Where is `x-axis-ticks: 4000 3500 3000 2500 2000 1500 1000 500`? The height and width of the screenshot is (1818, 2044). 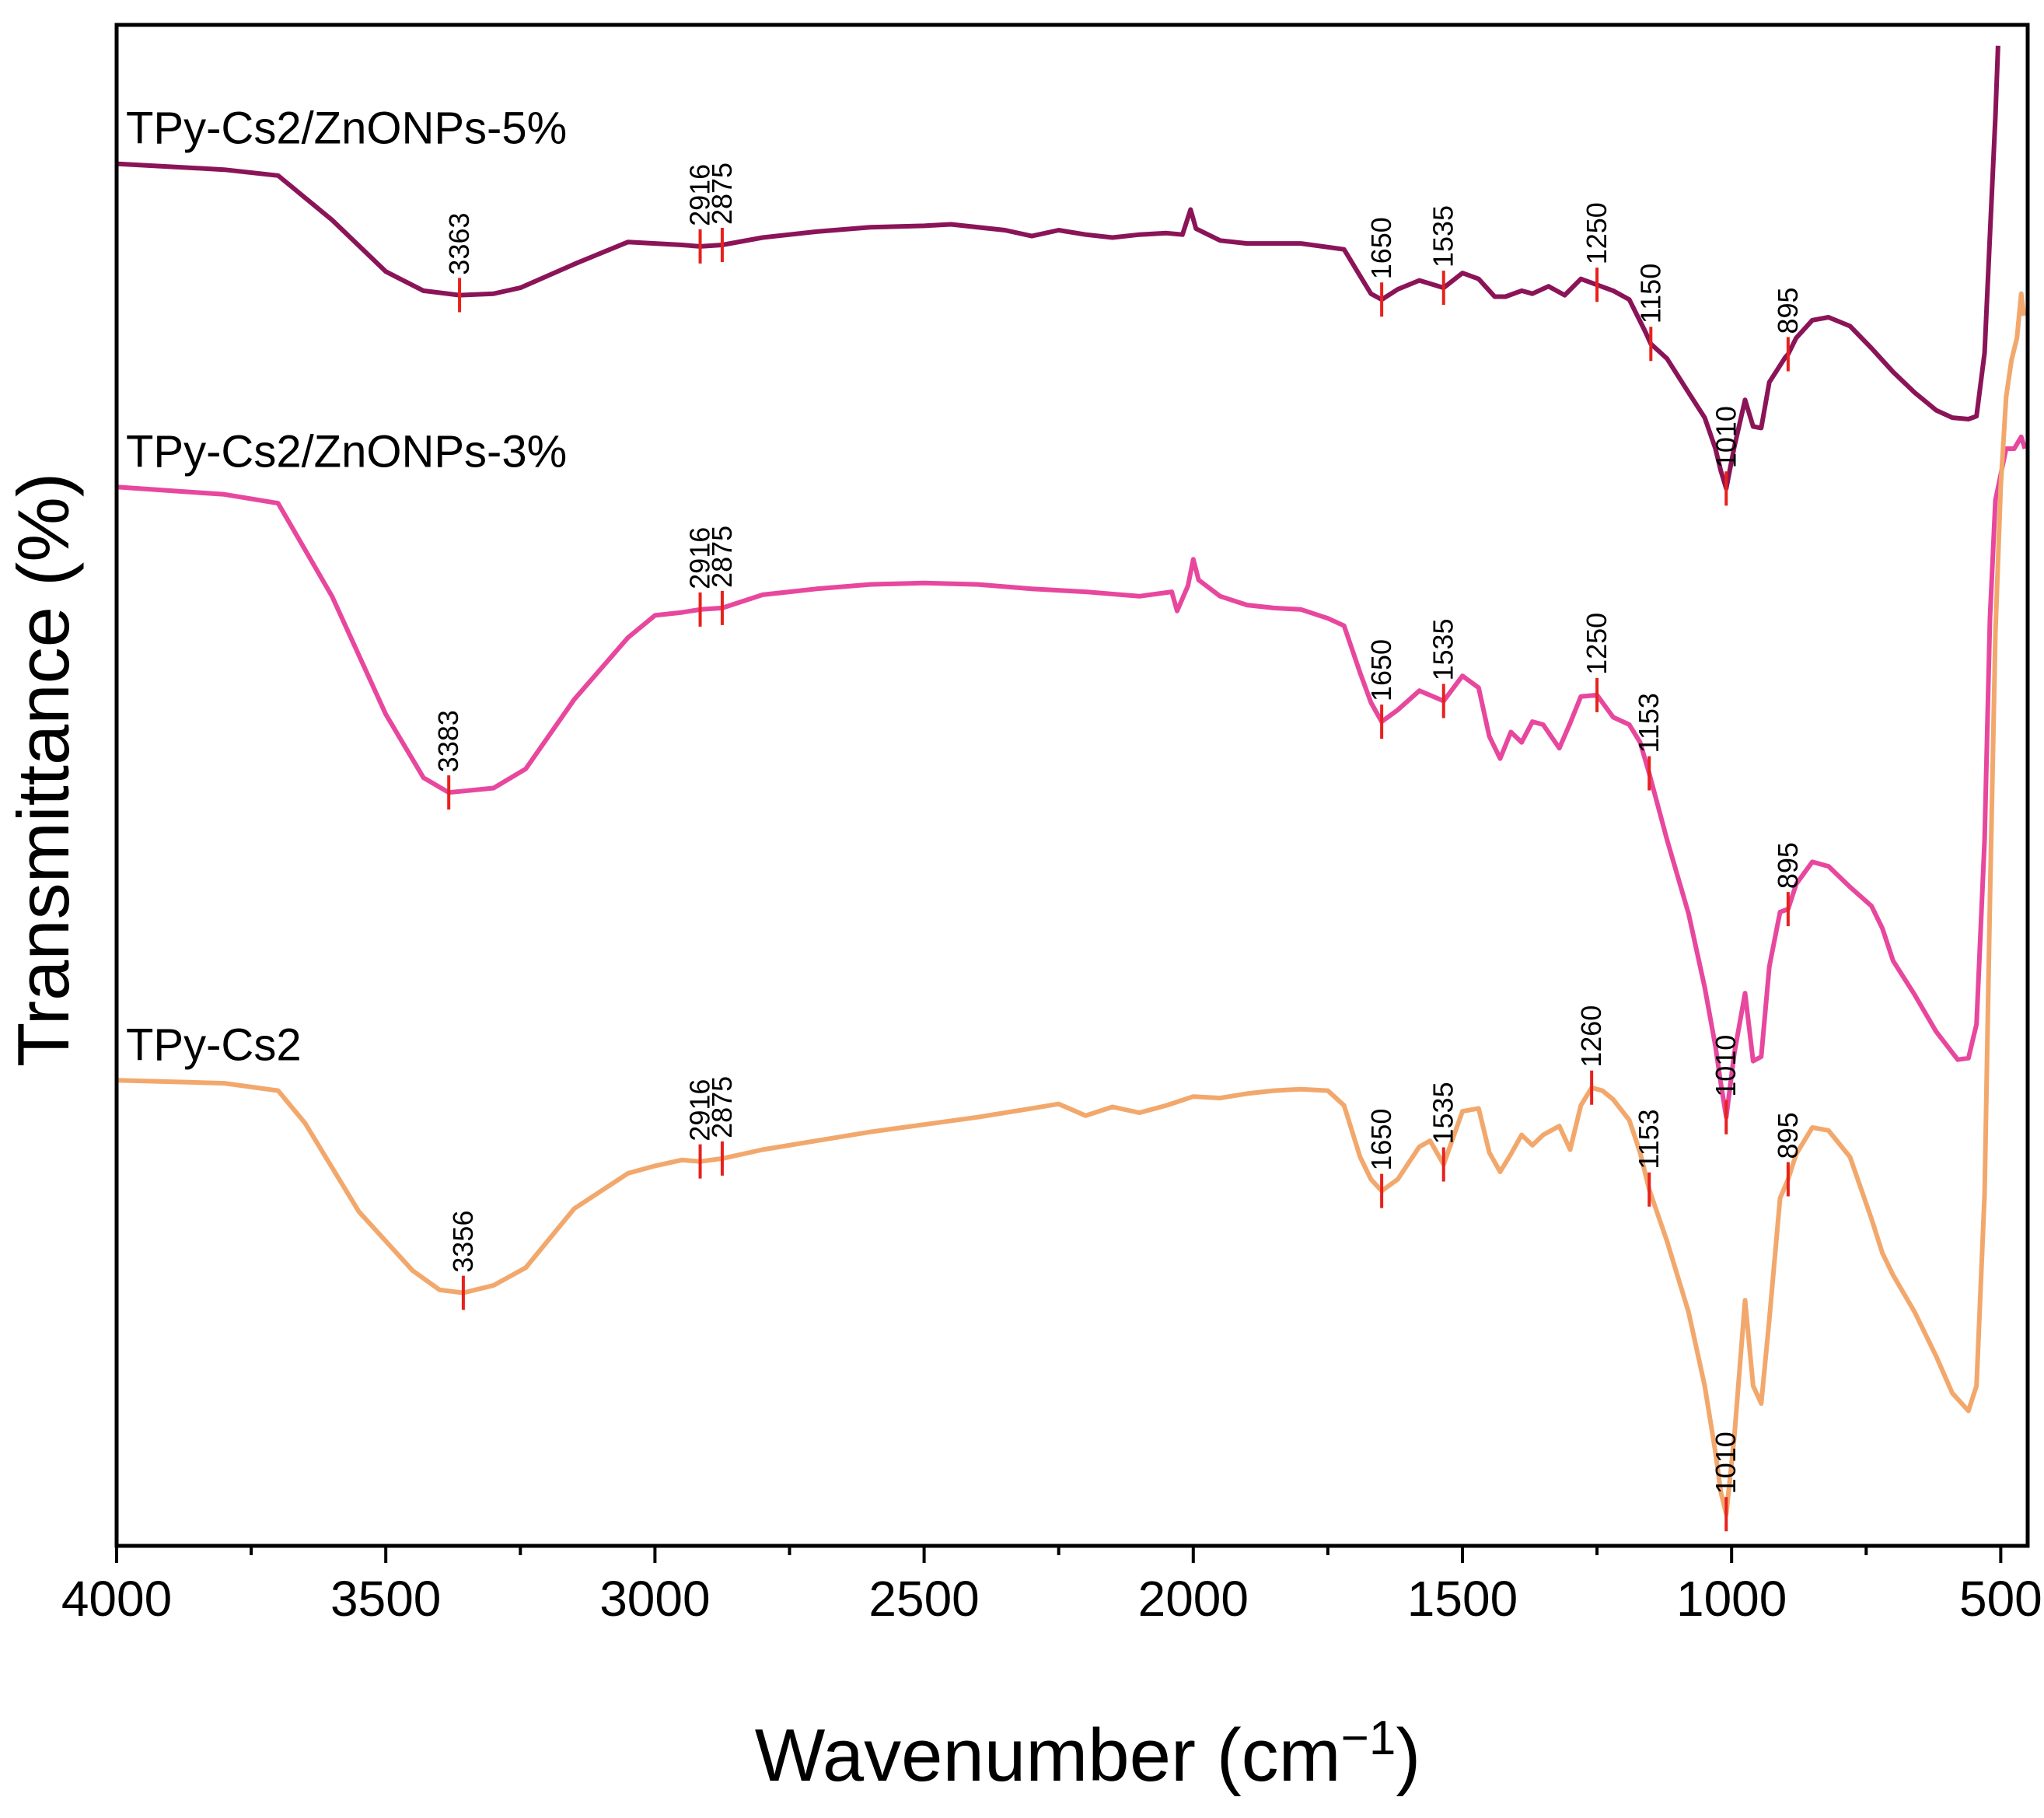
x-axis-ticks: 4000 3500 3000 2500 2000 1500 1000 500 is located at coordinates (1052, 1586).